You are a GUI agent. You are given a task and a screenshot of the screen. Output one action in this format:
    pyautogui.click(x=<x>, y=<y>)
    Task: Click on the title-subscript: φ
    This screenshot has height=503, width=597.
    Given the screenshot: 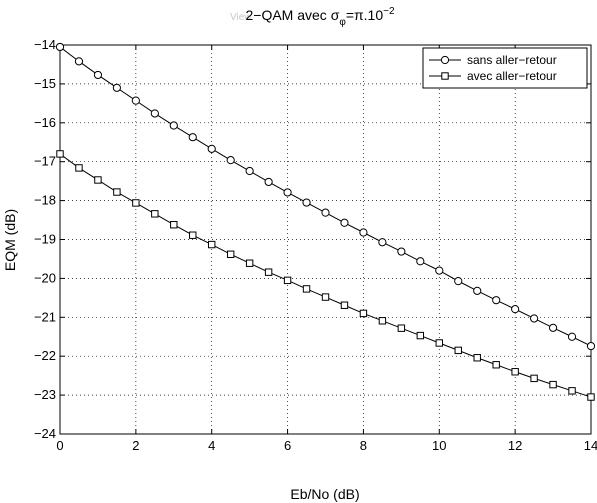 What is the action you would take?
    pyautogui.click(x=342, y=22)
    